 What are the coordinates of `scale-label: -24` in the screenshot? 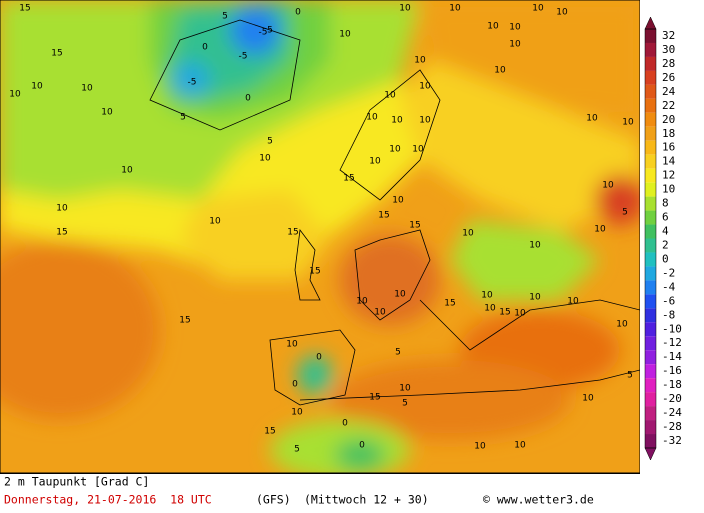 It's located at (672, 412).